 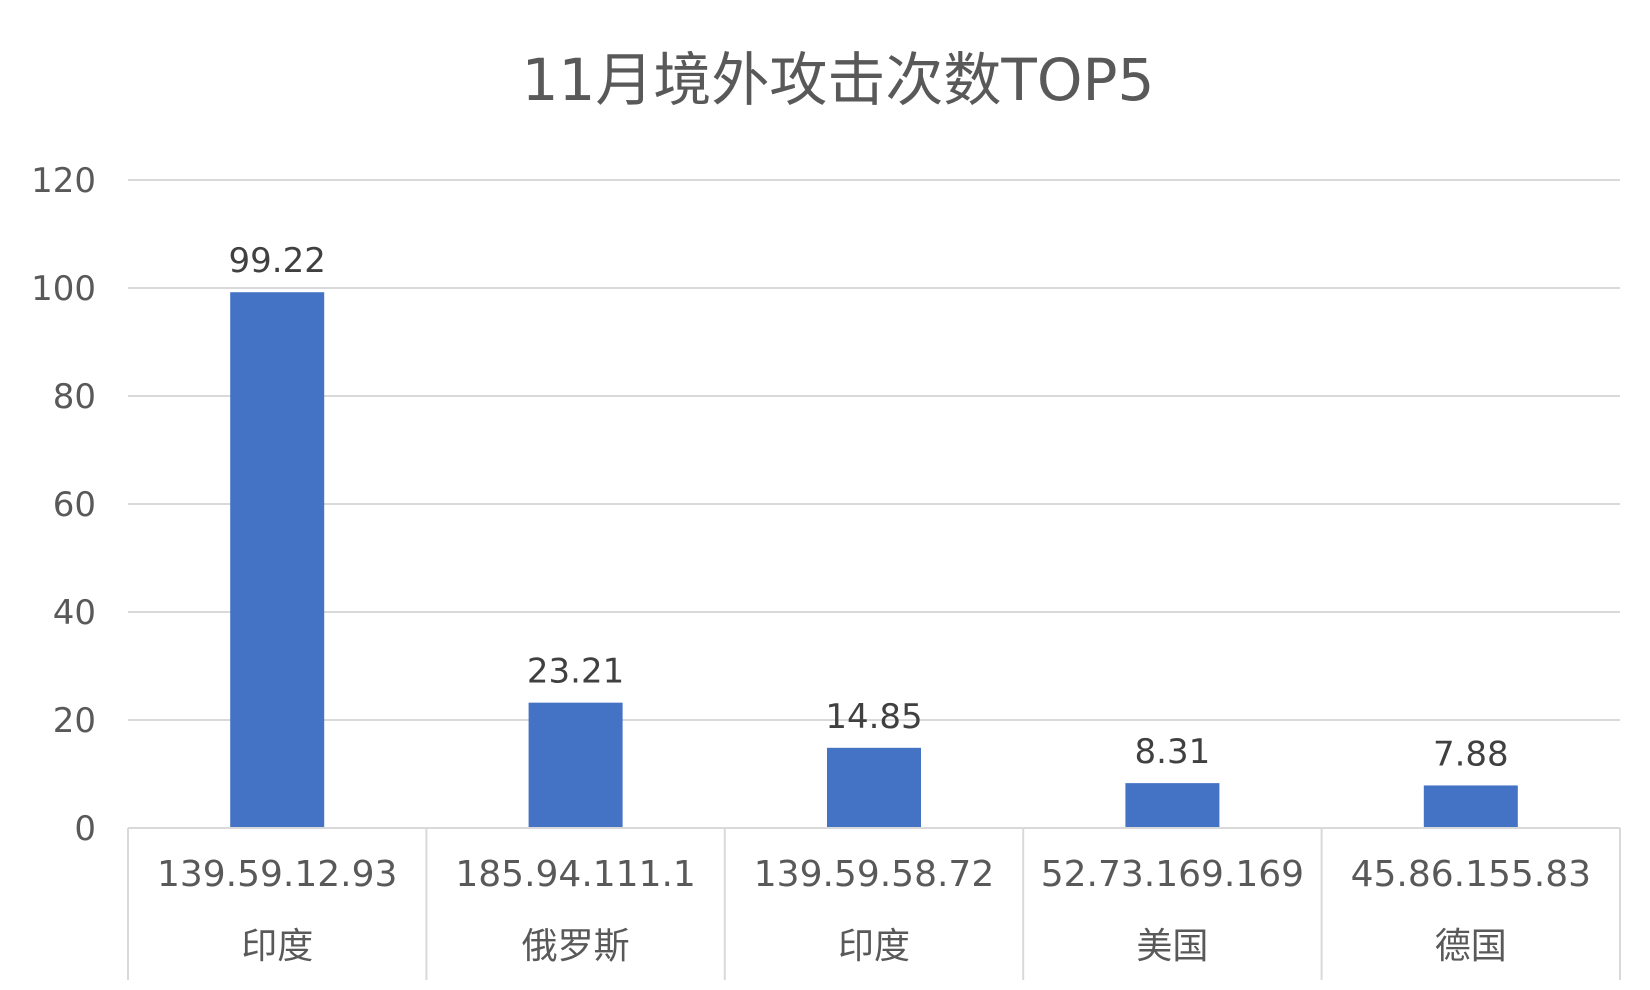 I want to click on chart-title: 11月境外攻击次数TOP5, so click(x=838, y=80).